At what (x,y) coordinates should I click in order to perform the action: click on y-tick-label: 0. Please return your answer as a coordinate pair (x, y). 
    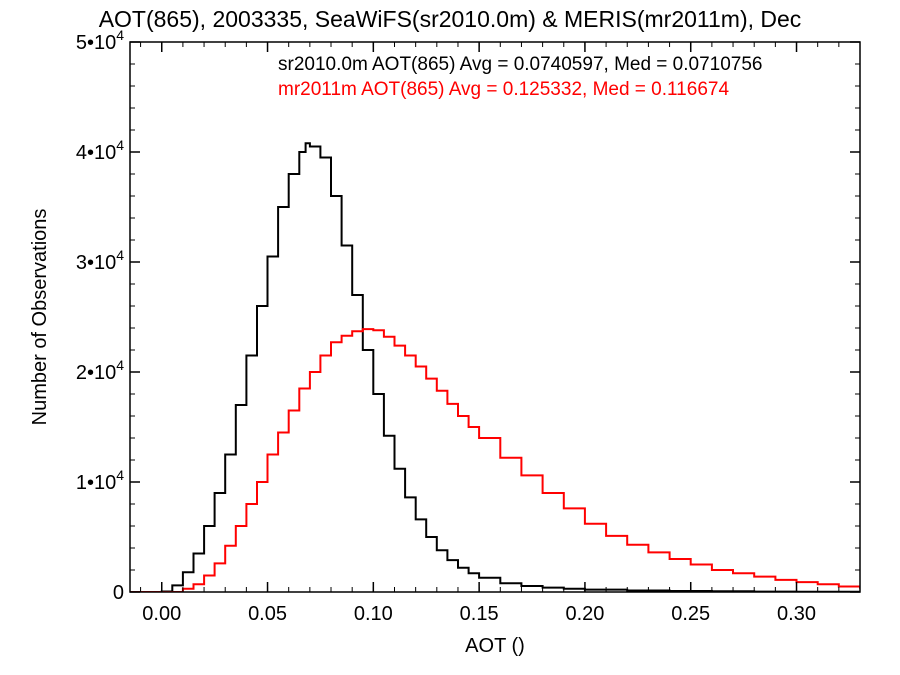
    Looking at the image, I should click on (118, 593).